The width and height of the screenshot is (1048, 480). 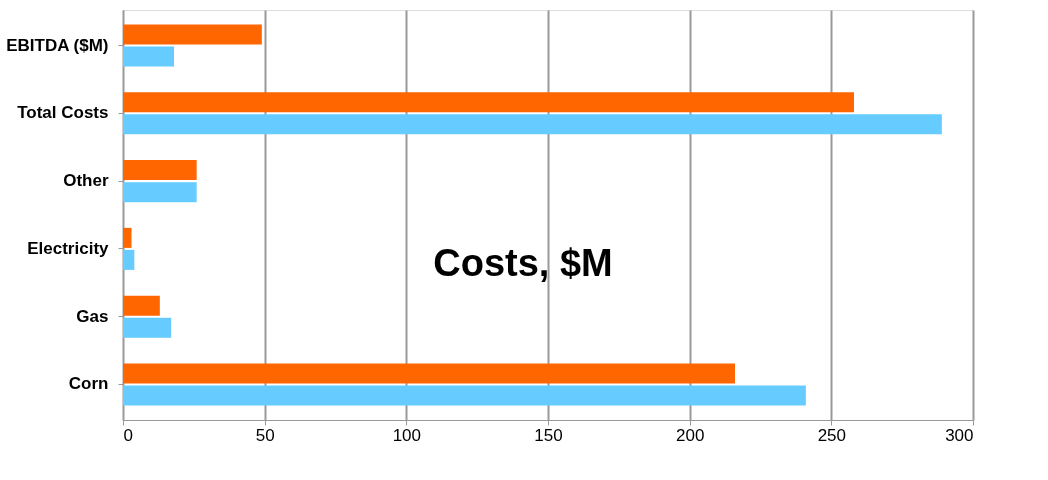 What do you see at coordinates (128, 435) in the screenshot?
I see `x-tick-label: 0` at bounding box center [128, 435].